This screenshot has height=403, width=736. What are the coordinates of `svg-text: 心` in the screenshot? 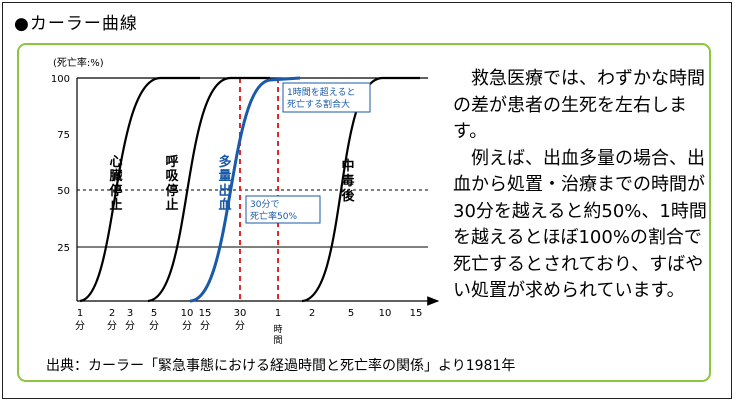 It's located at (115, 162).